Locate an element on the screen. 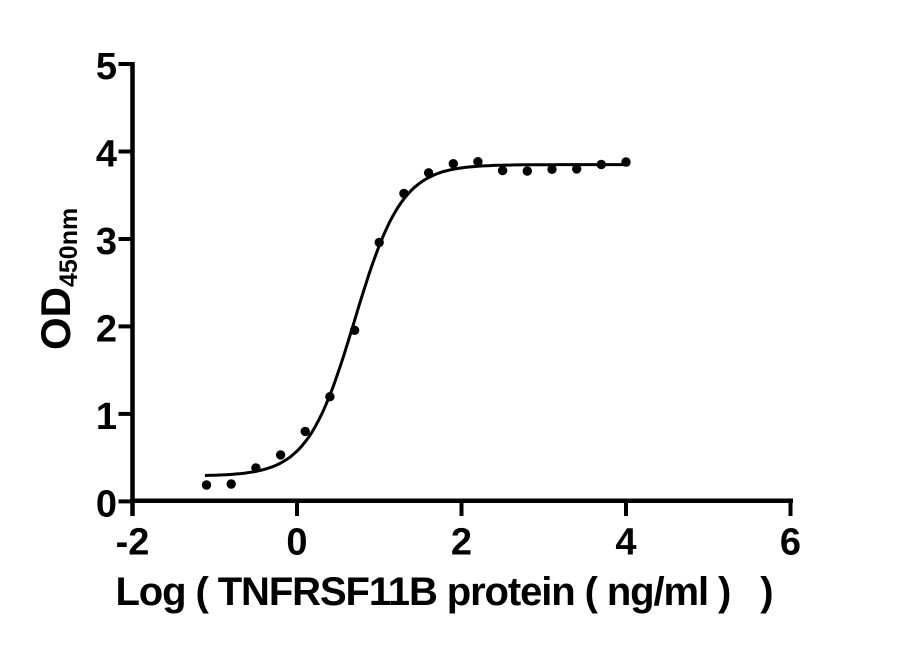 This screenshot has width=901, height=650. svg-text: -2 is located at coordinates (133, 543).